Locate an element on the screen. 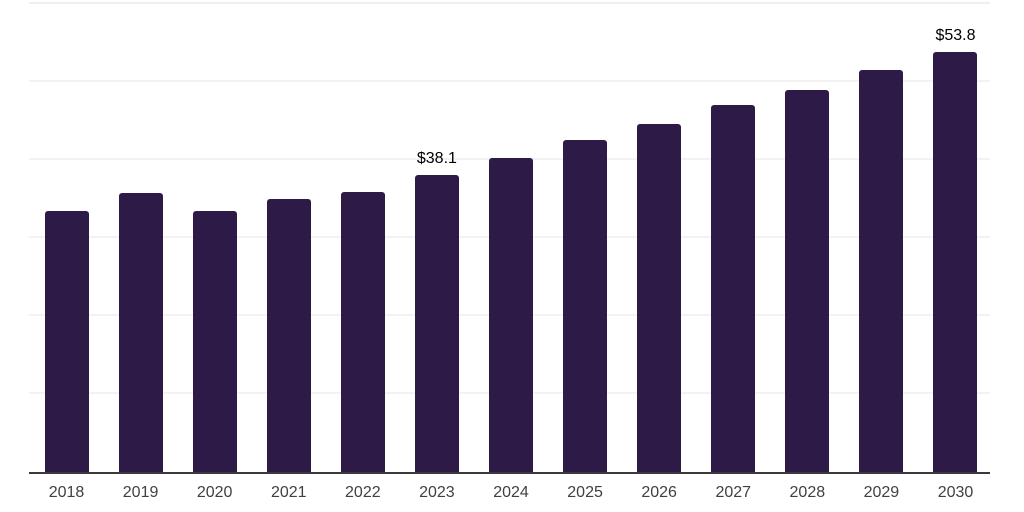 The image size is (1024, 512). bar-2028 is located at coordinates (807, 280).